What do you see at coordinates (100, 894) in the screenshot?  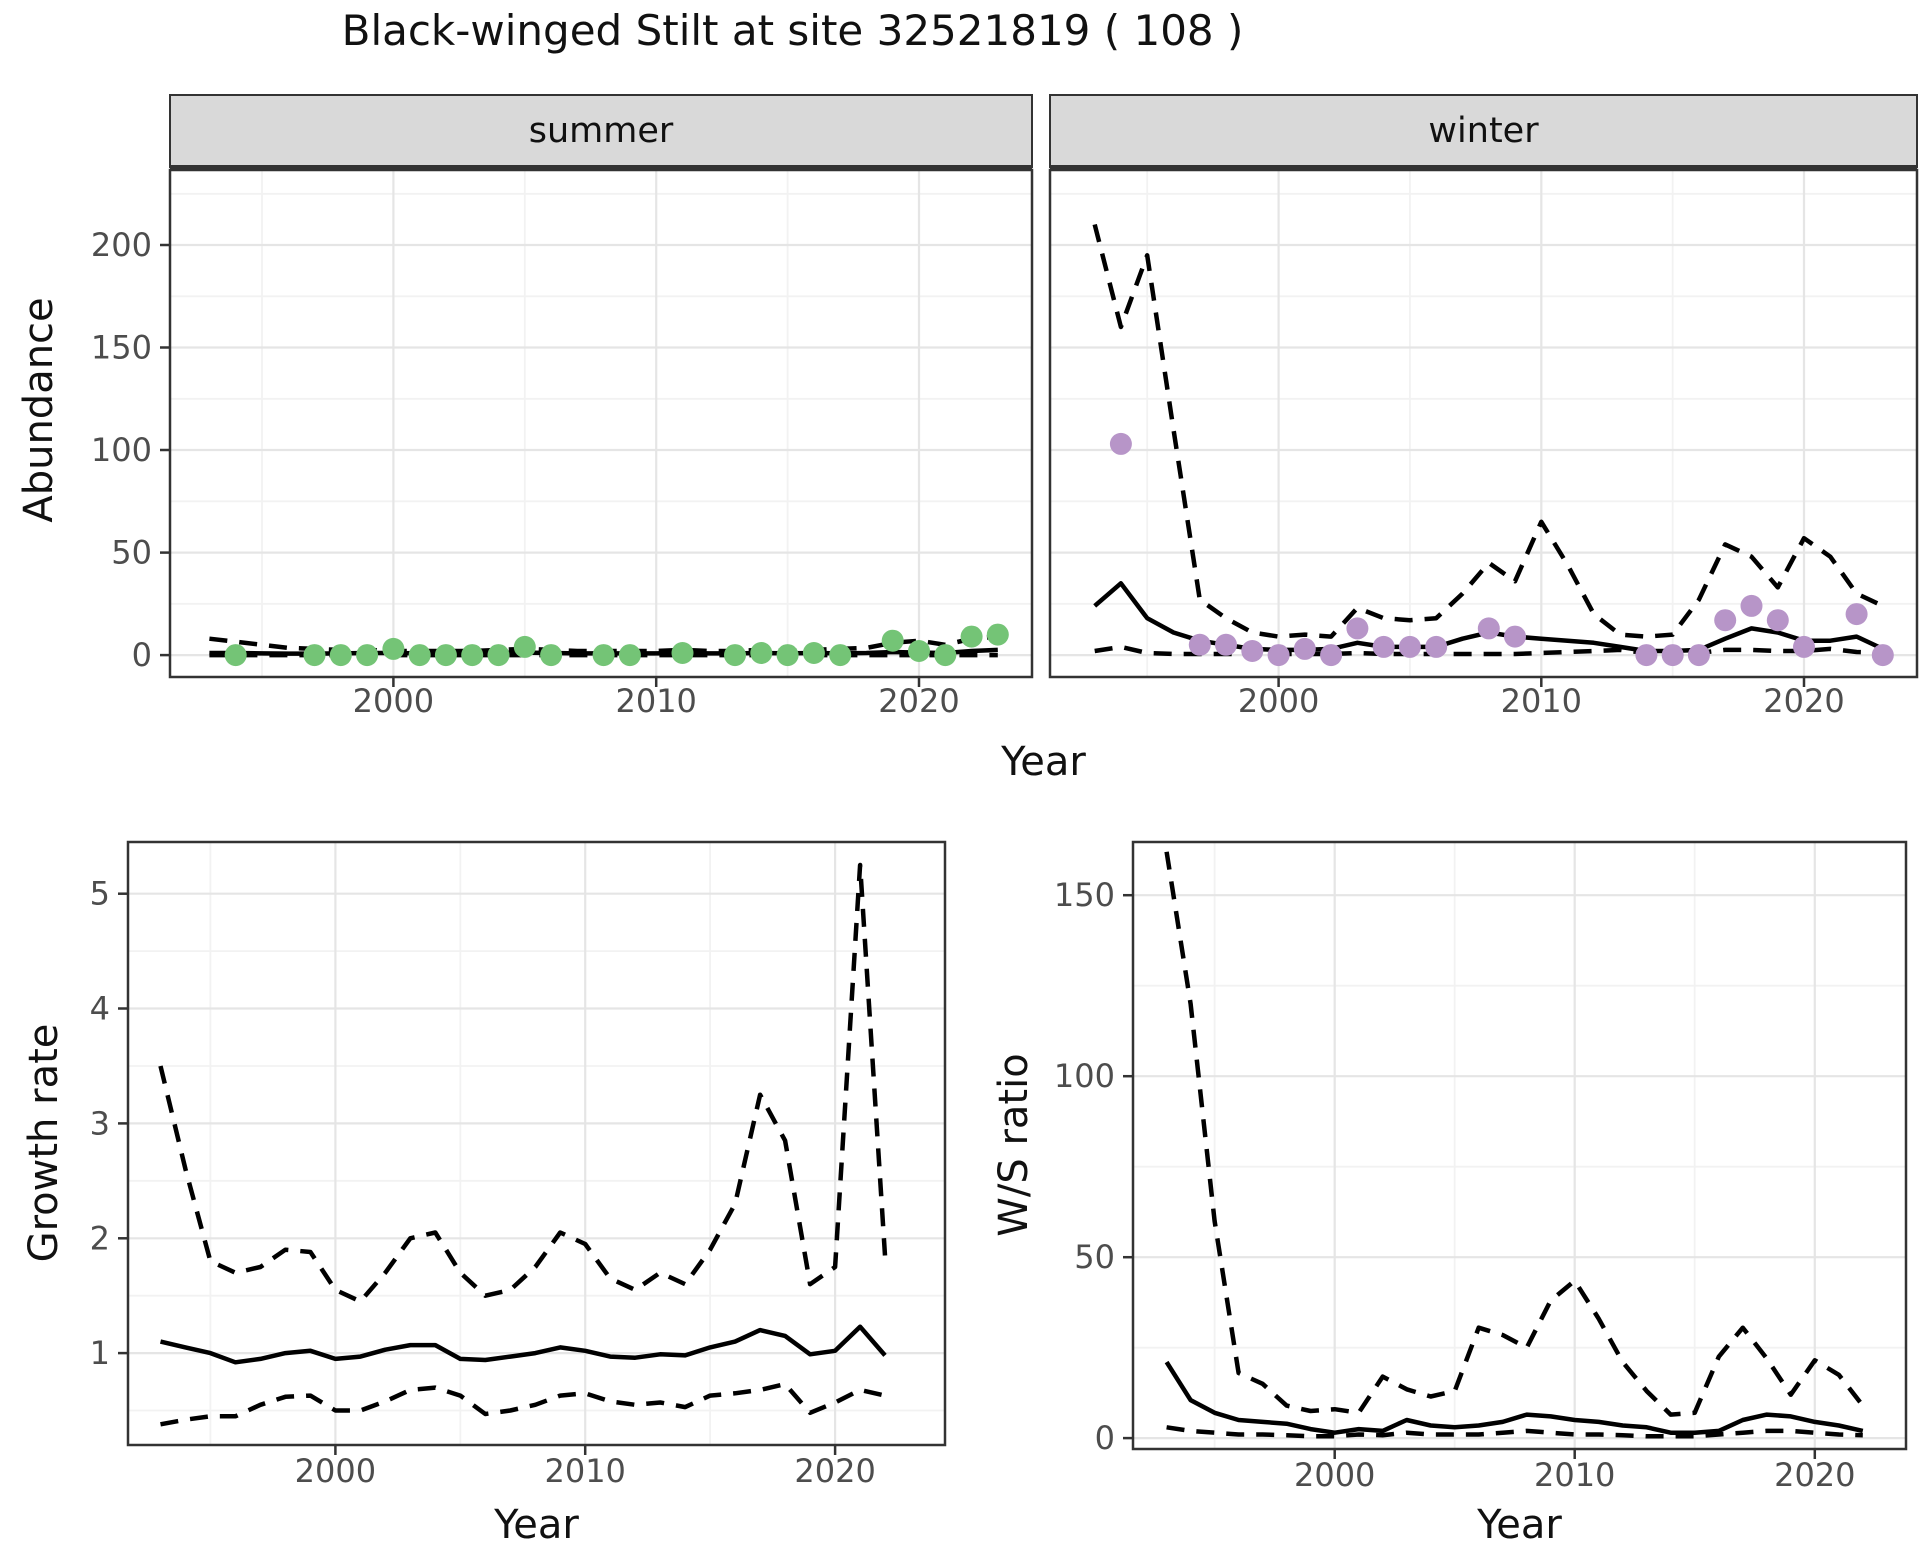 I see `svg-text: 5` at bounding box center [100, 894].